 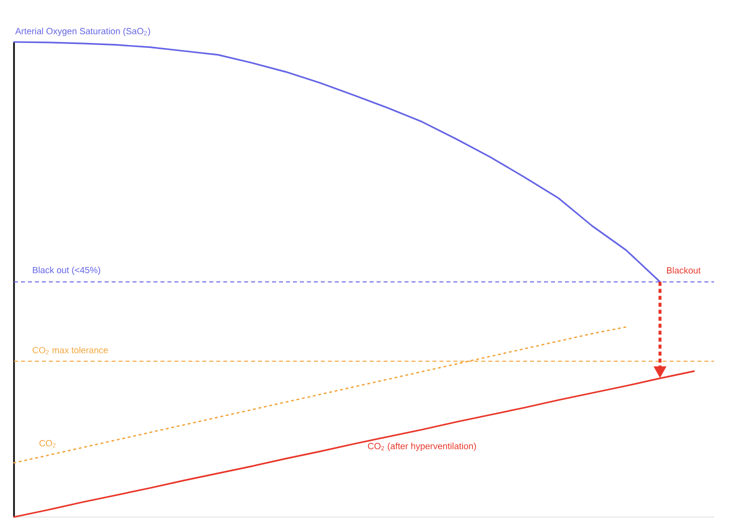 I want to click on ref-line-label: Black out (<45%), so click(x=66, y=270).